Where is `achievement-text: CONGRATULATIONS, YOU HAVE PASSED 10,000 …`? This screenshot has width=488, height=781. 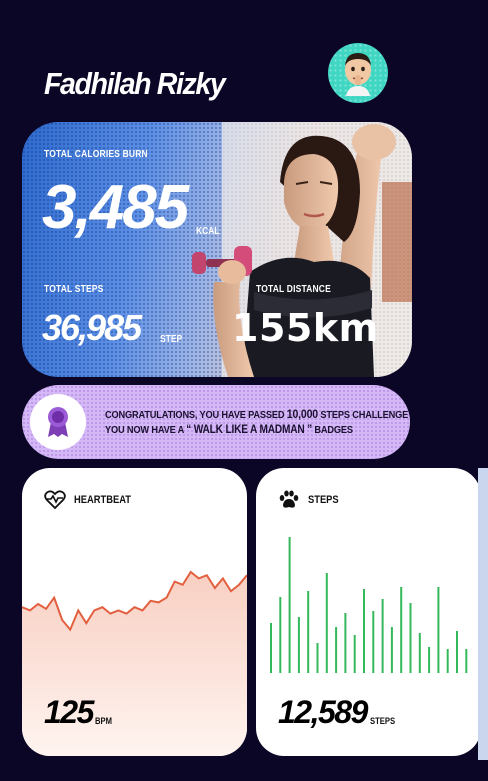 achievement-text: CONGRATULATIONS, YOU HAVE PASSED 10,000 … is located at coordinates (257, 422).